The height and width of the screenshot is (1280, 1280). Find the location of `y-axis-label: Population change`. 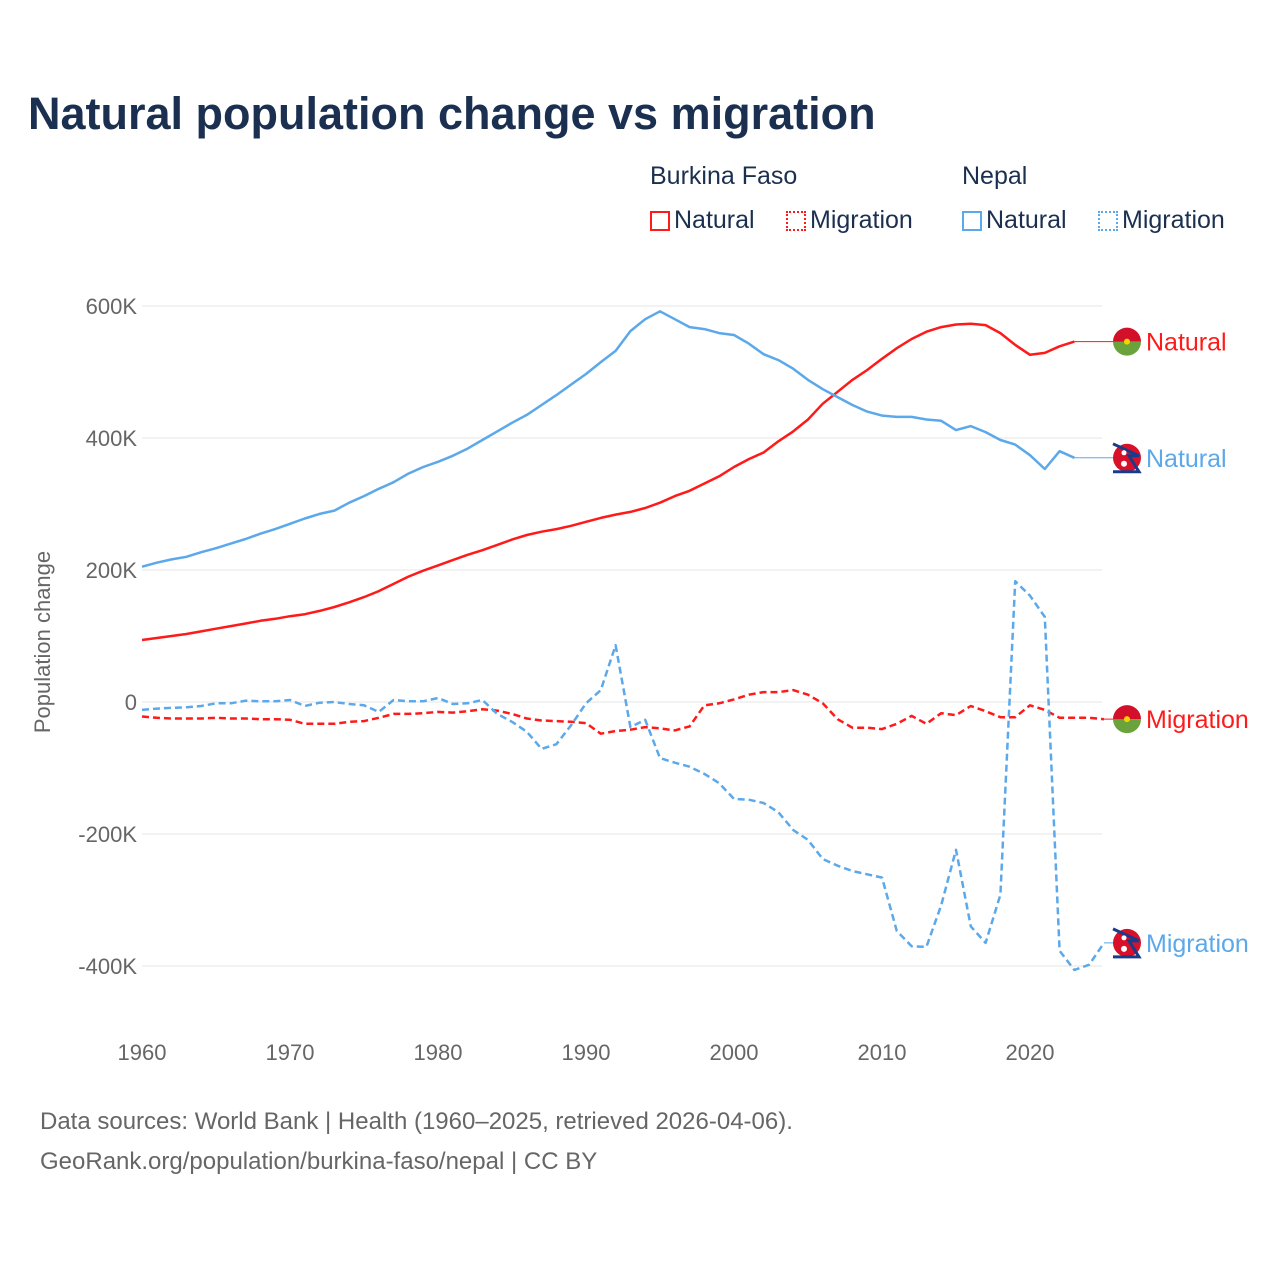

y-axis-label: Population change is located at coordinates (42, 642).